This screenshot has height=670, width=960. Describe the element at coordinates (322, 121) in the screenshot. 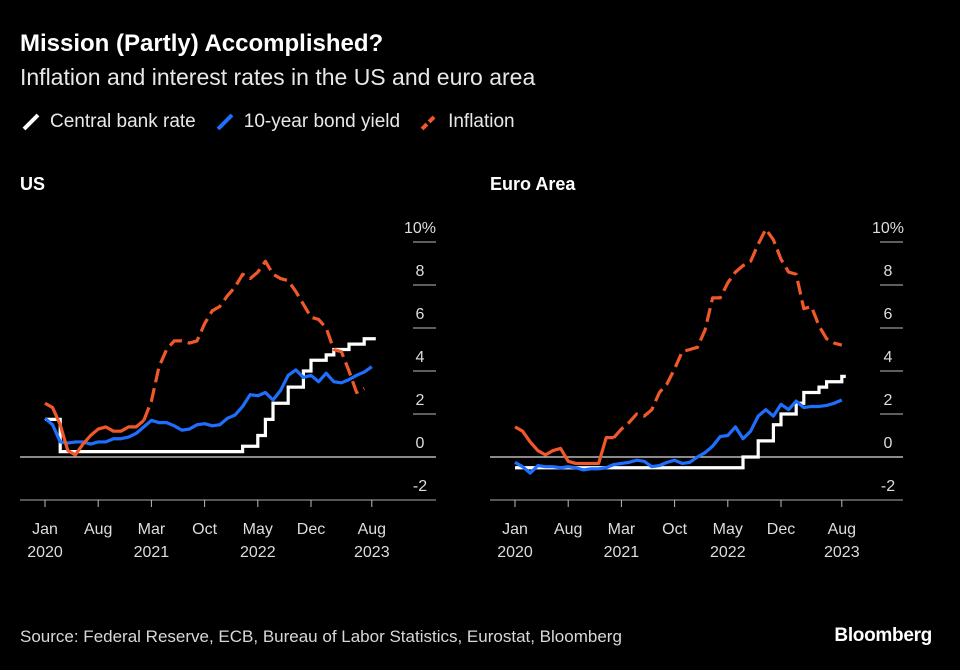

I see `legend-label: 10-year bond yield` at that location.